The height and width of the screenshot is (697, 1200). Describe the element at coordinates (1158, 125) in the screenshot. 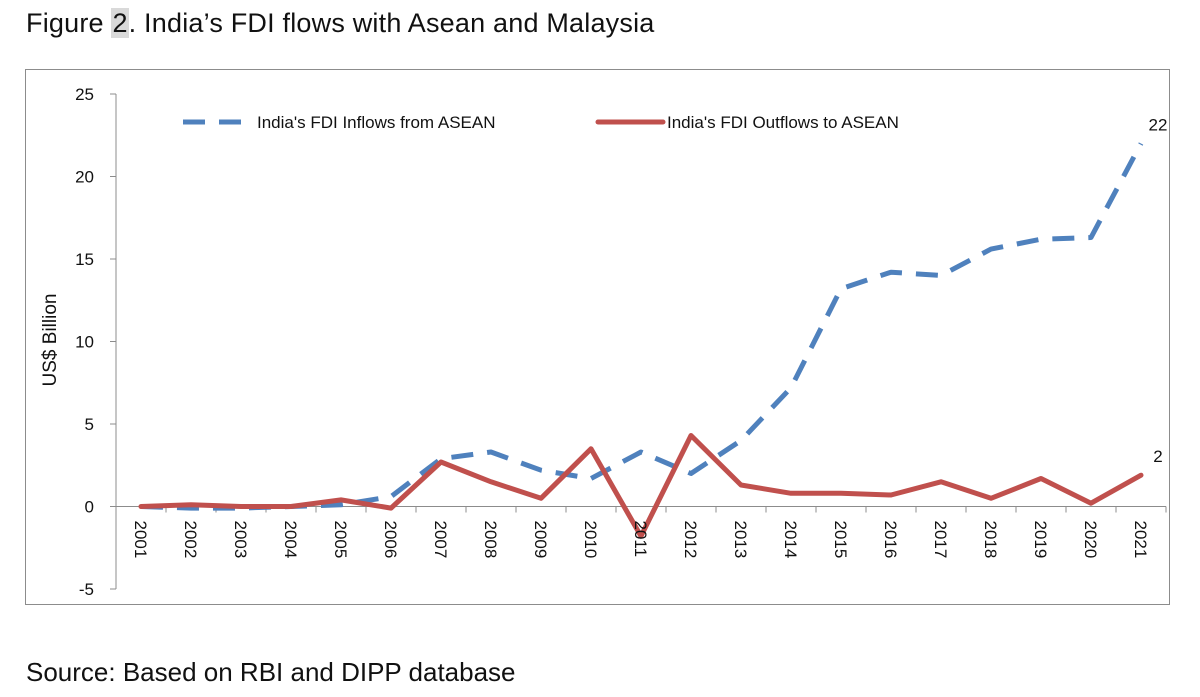

I see `data-label-inflows: 22` at that location.